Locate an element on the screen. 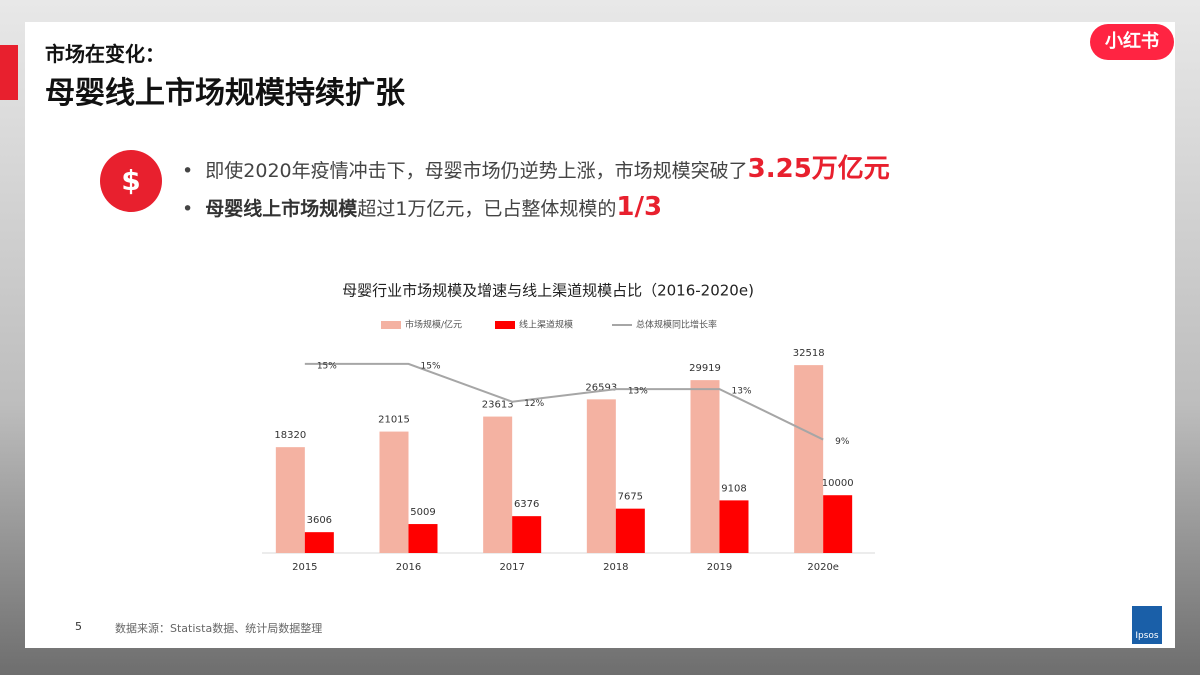  legend-label: 线上渠道规模 is located at coordinates (546, 325).